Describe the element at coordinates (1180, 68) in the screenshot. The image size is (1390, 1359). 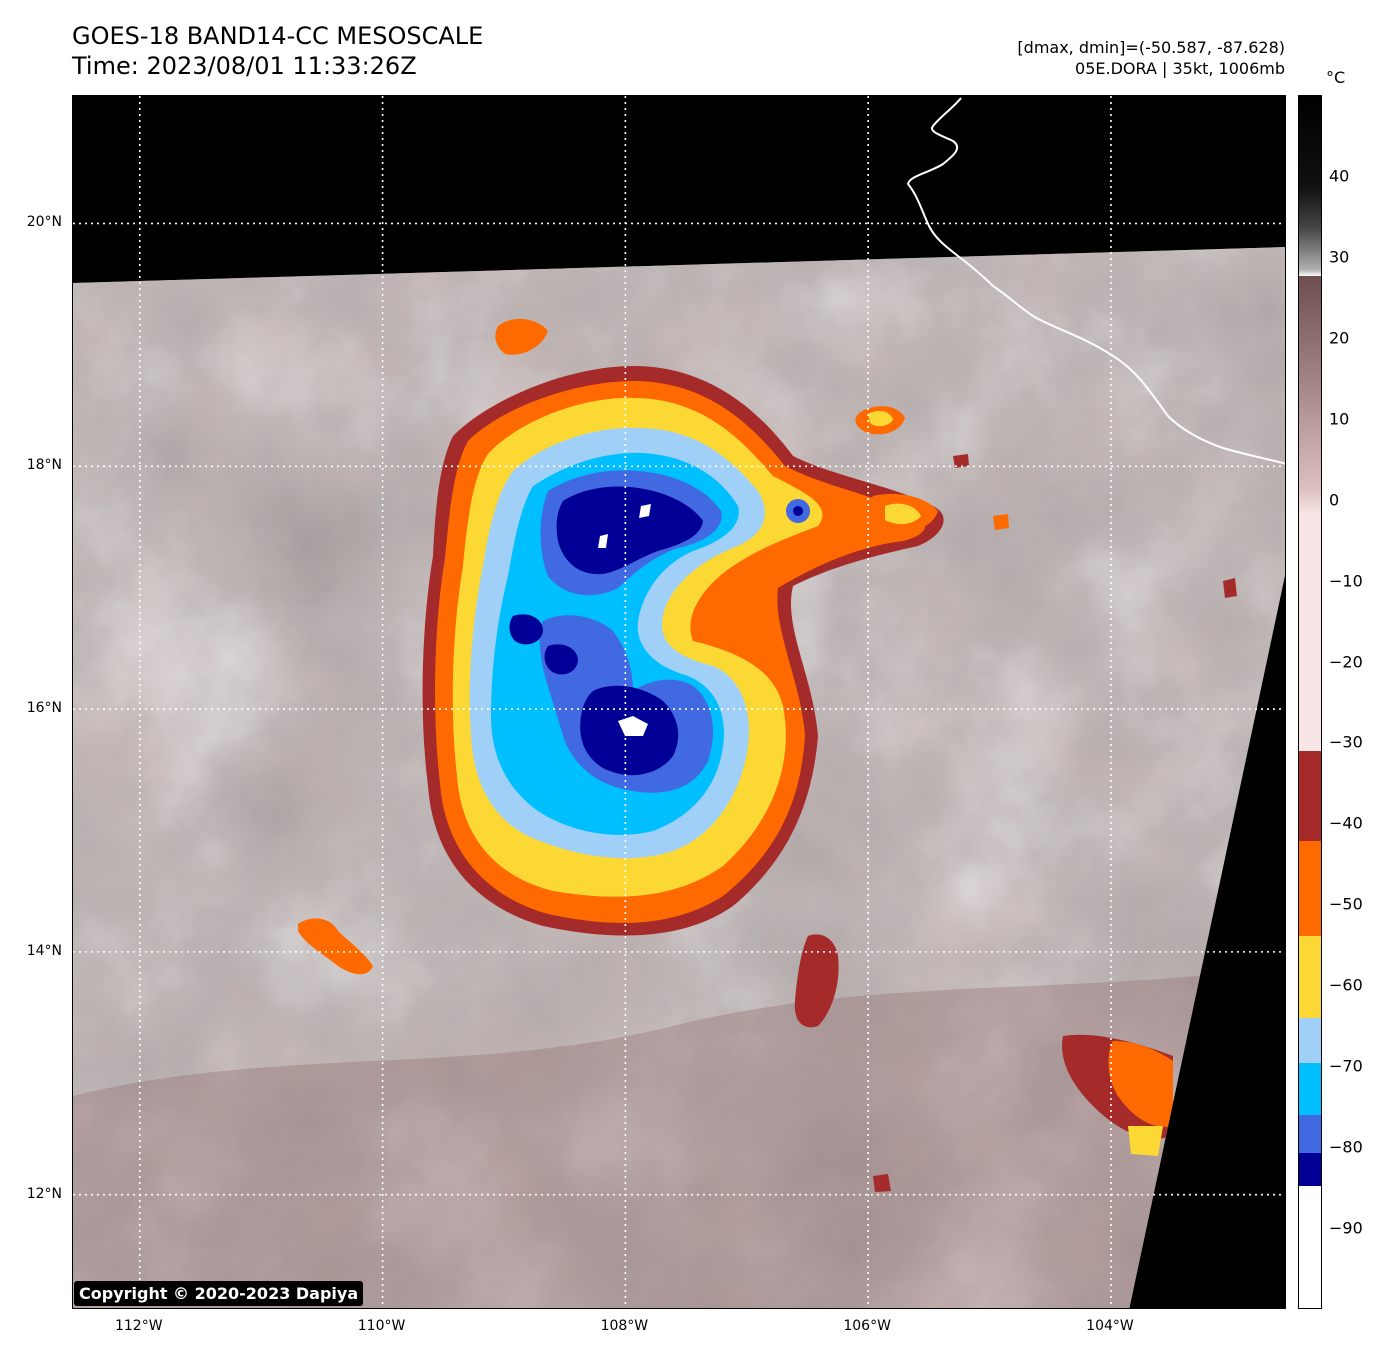
I see `storm-info: 05E.DORA | 35kt, 1006mb` at that location.